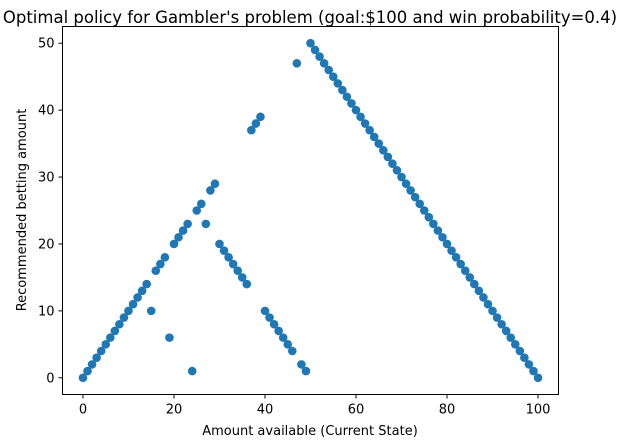  What do you see at coordinates (315, 406) in the screenshot?
I see `x-axis: 0 20 40 60 80 100` at bounding box center [315, 406].